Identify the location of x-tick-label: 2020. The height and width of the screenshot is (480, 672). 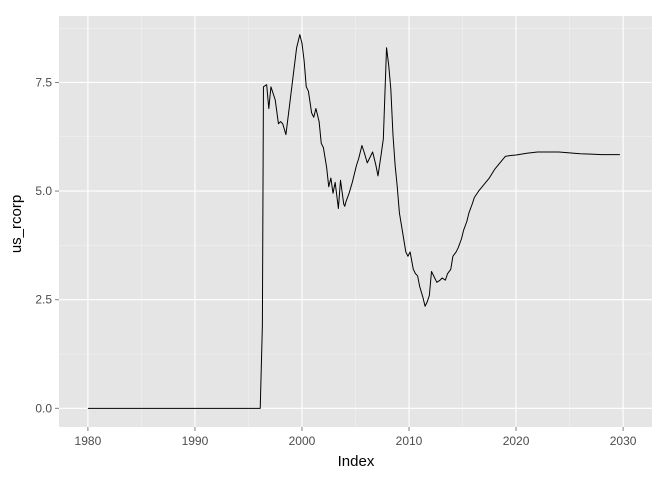
(516, 441).